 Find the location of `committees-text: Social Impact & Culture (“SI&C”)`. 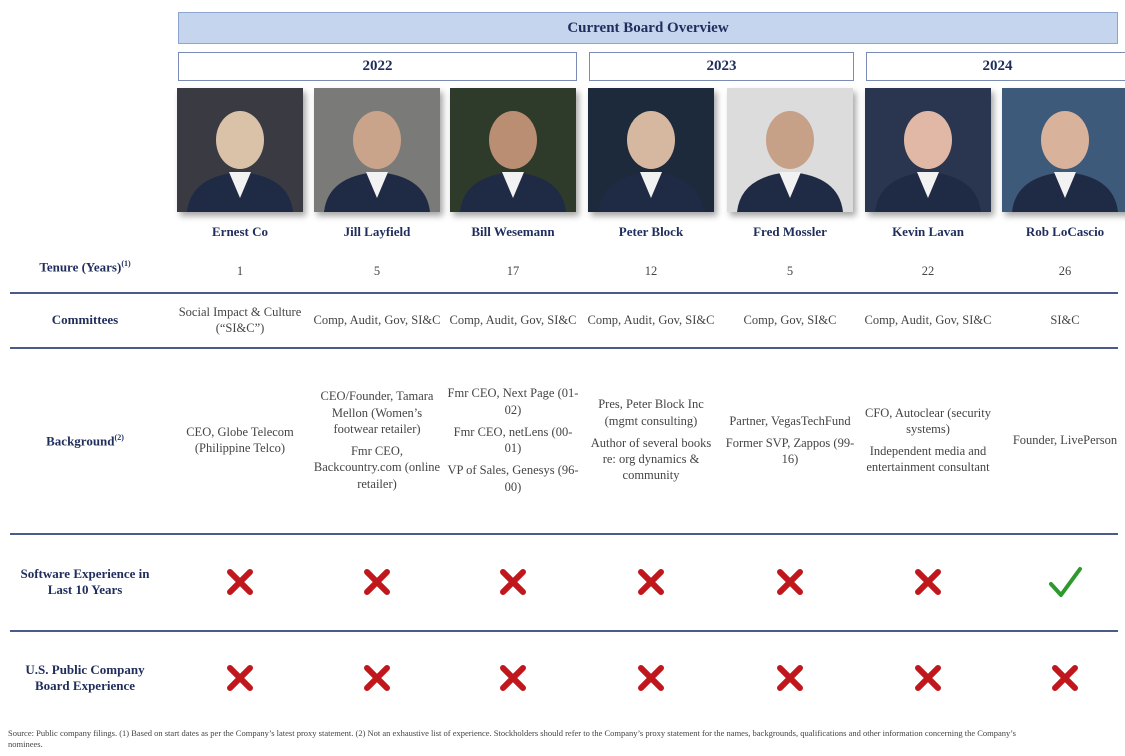

committees-text: Social Impact & Culture (“SI&C”) is located at coordinates (240, 319).